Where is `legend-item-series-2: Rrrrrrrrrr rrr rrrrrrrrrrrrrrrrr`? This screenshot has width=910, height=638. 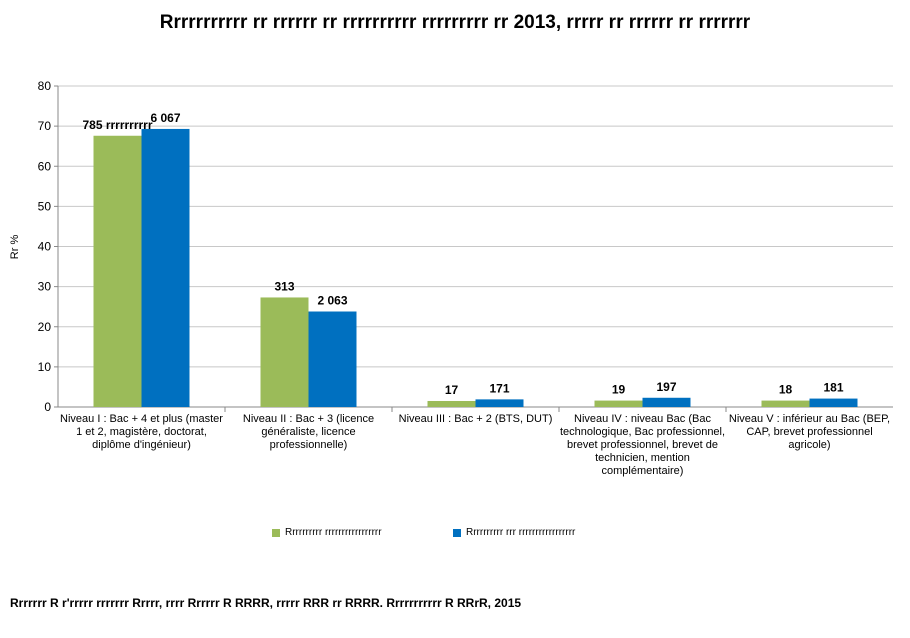
legend-item-series-2: Rrrrrrrrrr rrr rrrrrrrrrrrrrrrrr is located at coordinates (514, 532).